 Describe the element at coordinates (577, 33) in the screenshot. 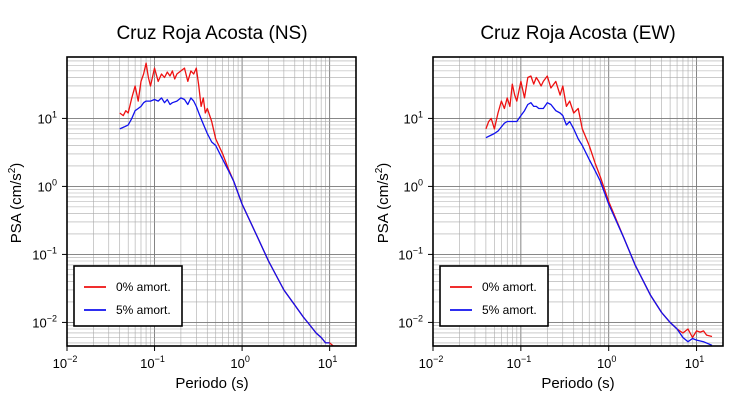

I see `chart-title: Cruz Roja Acosta (EW)` at that location.